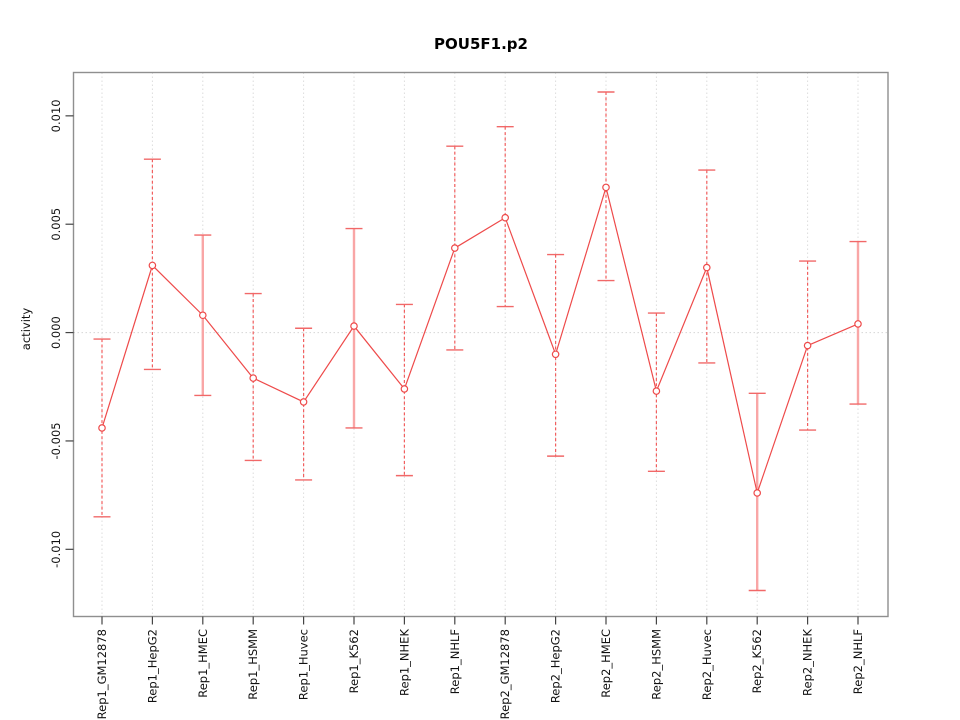  Describe the element at coordinates (556, 666) in the screenshot. I see `x-tick-label: Rep2_HepG2` at that location.